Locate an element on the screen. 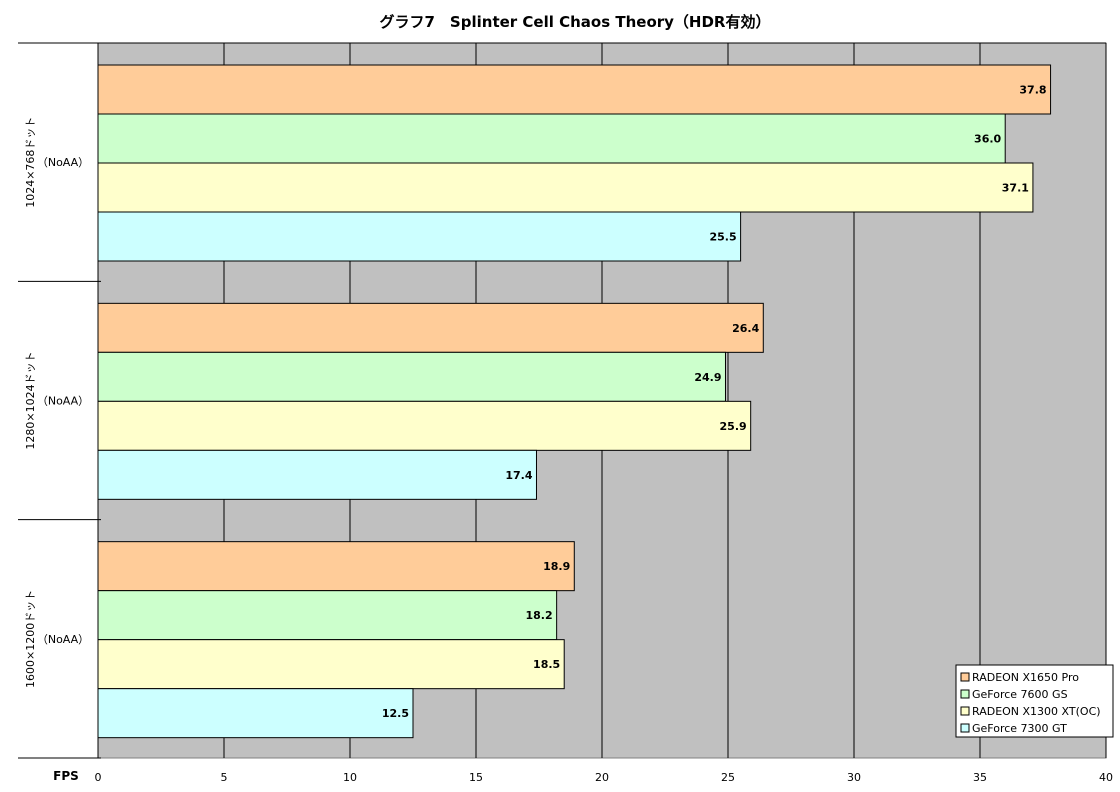  x-tick-label: 40 is located at coordinates (1106, 777).